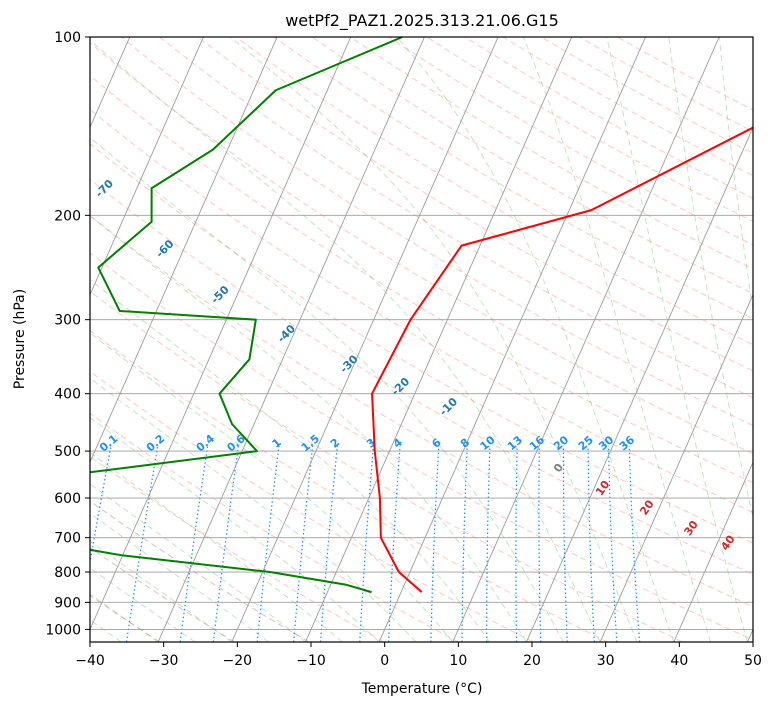 The image size is (775, 708). Describe the element at coordinates (458, 661) in the screenshot. I see `x-tick-label: 10` at that location.